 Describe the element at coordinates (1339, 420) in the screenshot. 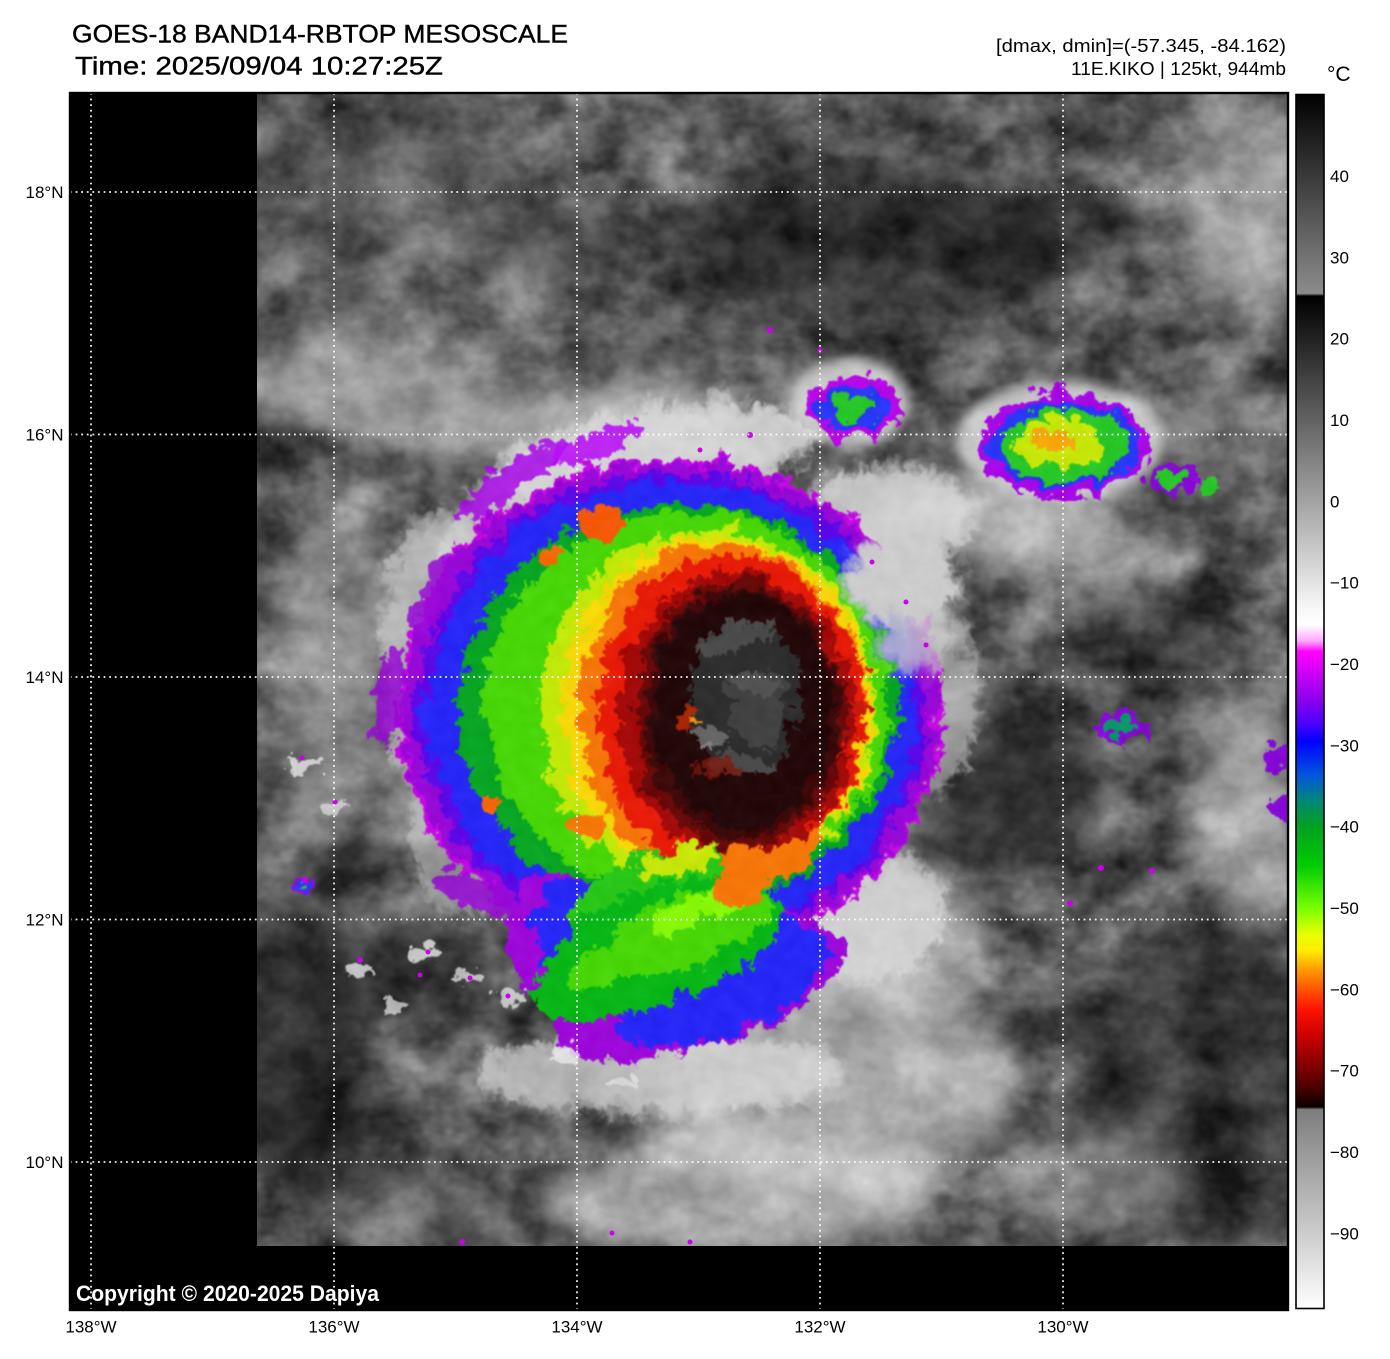

I see `svg-text: 10` at that location.